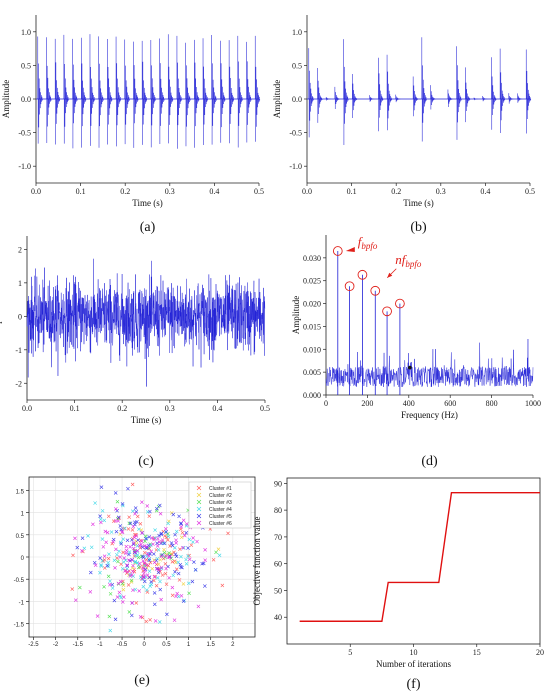 This screenshot has height=694, width=550. I want to click on annotation-main: nf, so click(401, 259).